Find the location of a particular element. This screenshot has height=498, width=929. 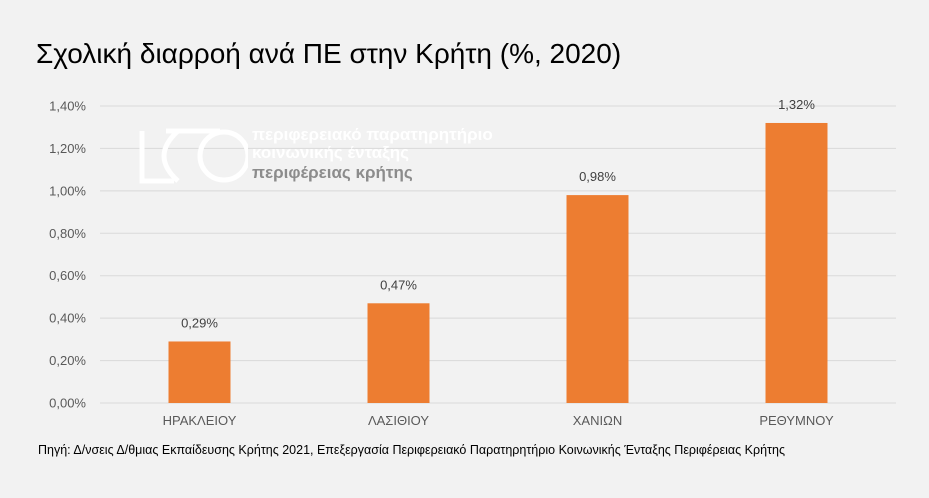

watermark-line-1: περιφερειακό παρατηρητήριο is located at coordinates (372, 134).